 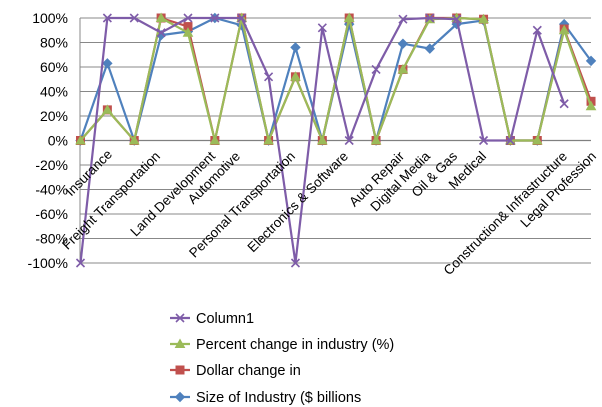 I want to click on legend-item: Size of Industry ($ billions, so click(x=265, y=398).